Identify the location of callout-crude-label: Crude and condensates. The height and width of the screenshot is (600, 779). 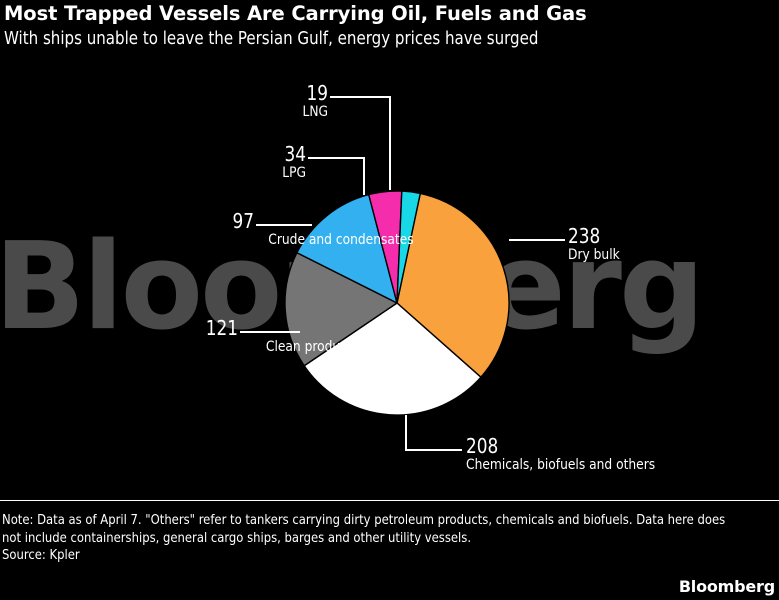
(341, 240).